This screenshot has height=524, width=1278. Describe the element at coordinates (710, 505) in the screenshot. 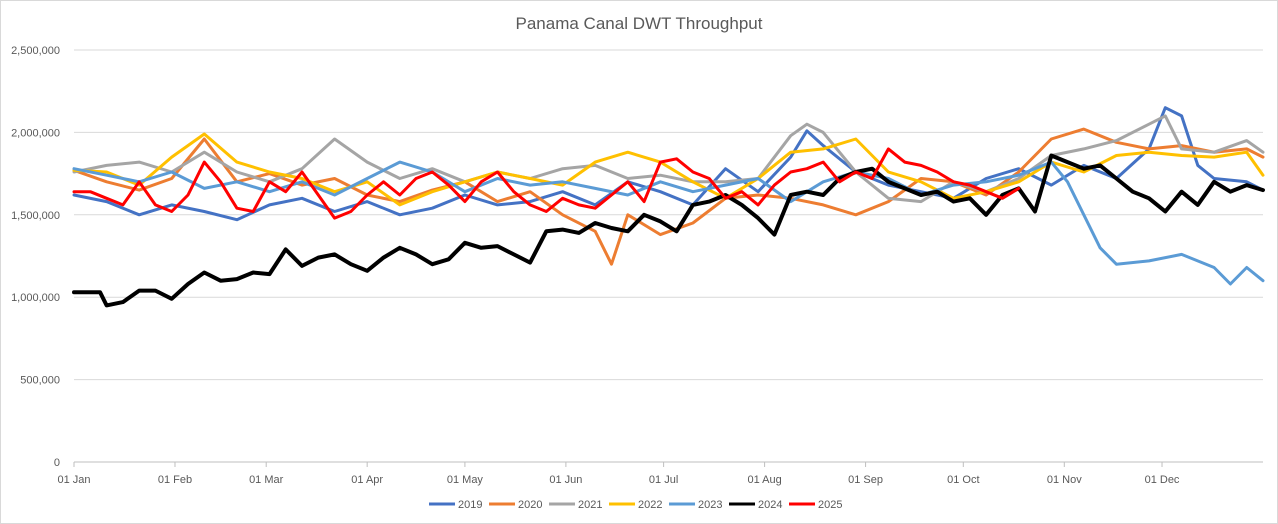

I see `legend-label-2023: 2023` at that location.